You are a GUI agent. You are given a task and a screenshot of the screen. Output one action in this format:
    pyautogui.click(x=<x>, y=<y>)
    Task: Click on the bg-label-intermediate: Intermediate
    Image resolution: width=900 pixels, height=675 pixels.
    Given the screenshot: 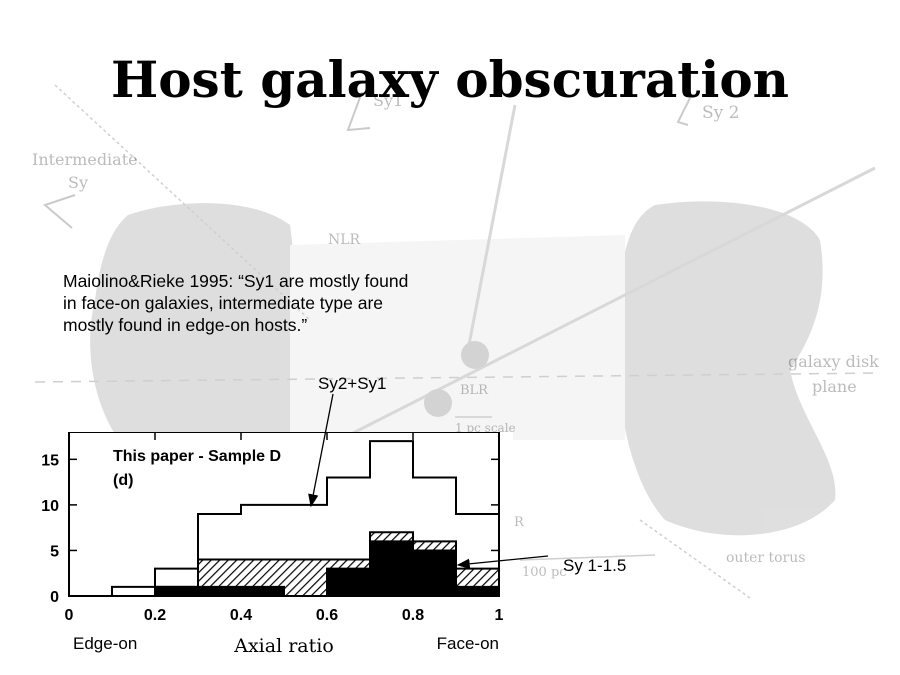 What is the action you would take?
    pyautogui.click(x=85, y=159)
    